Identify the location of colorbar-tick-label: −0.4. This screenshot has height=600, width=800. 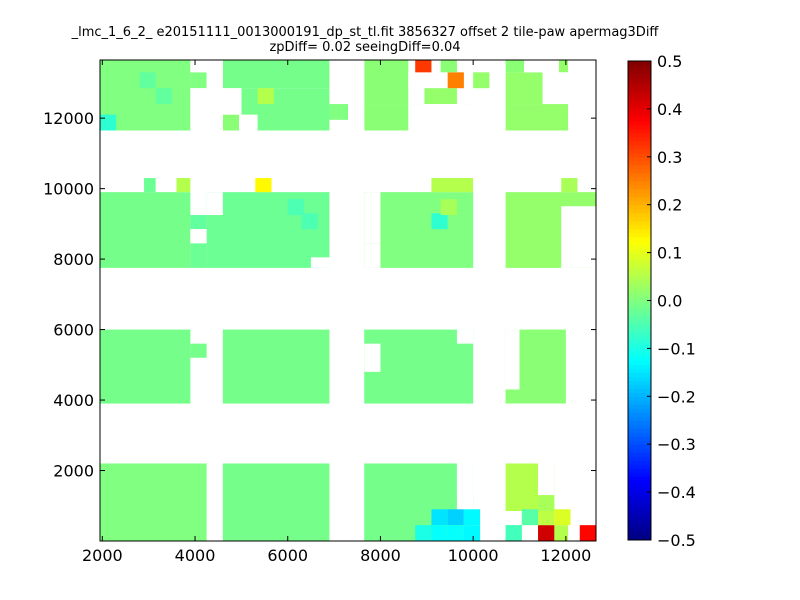
(676, 492).